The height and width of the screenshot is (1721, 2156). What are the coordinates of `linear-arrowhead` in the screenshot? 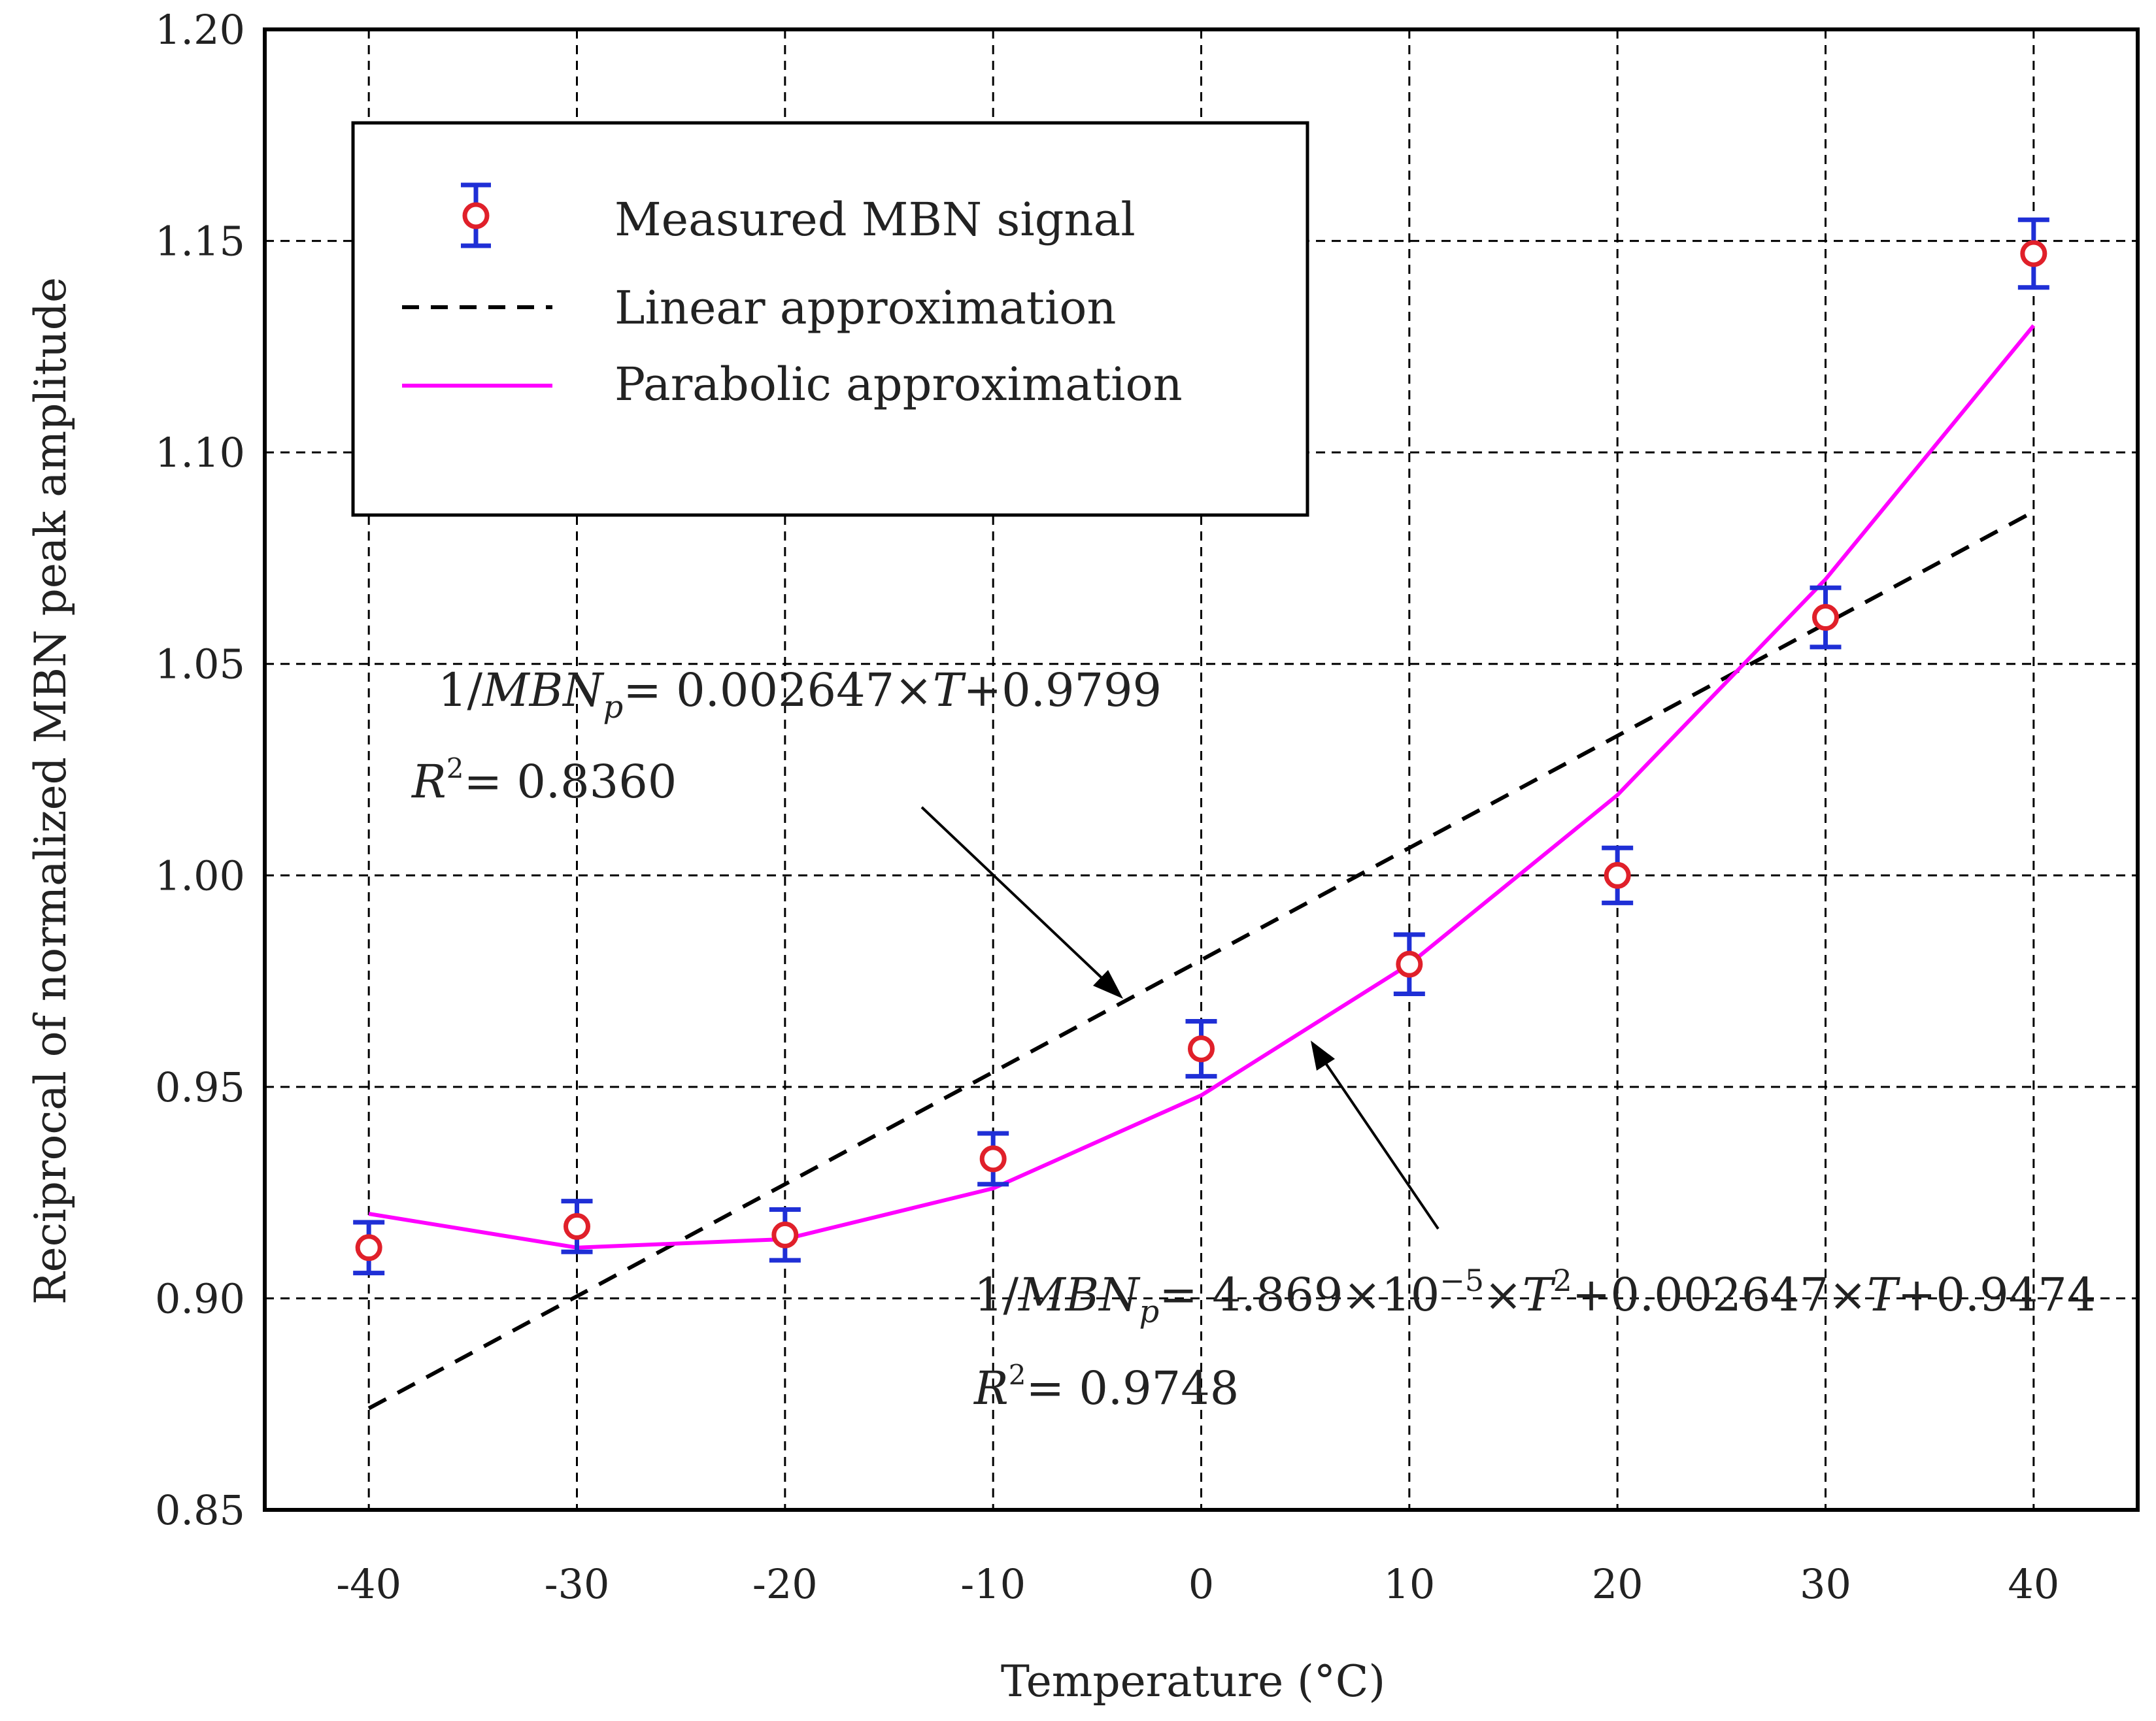 It's located at (1108, 984).